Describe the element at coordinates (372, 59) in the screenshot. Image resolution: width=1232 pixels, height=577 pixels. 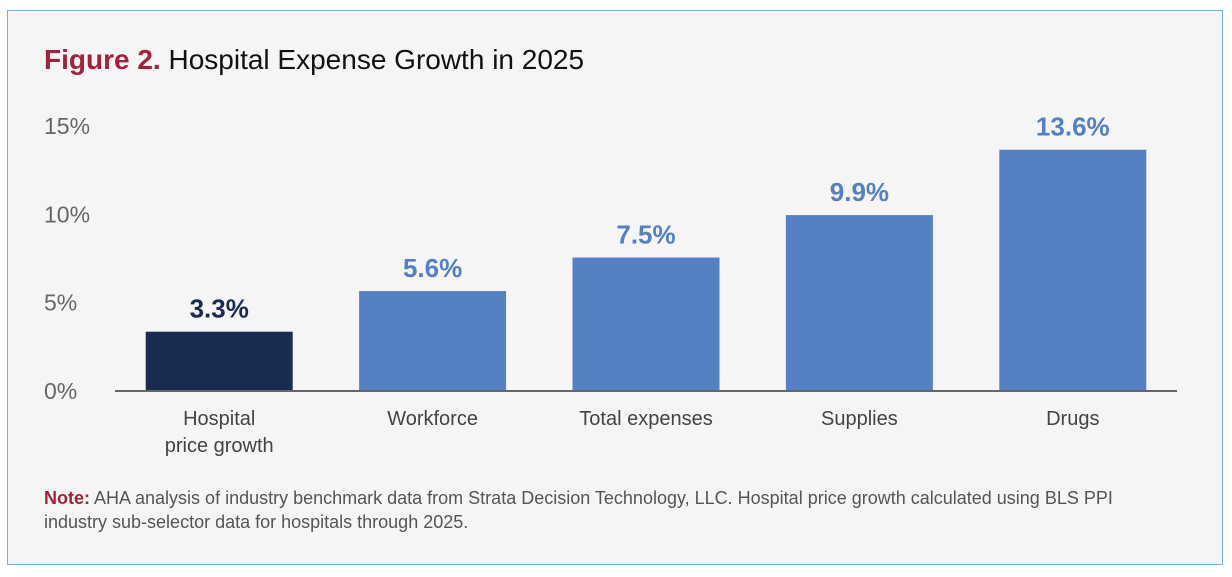
I see `title-text: Hospital Expense Growth in 2025` at that location.